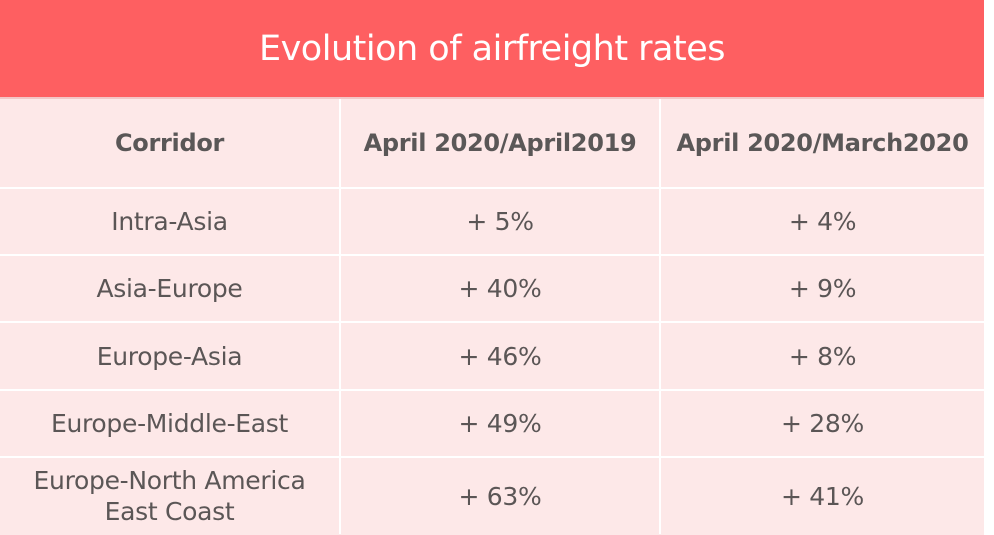 The width and height of the screenshot is (994, 535). Describe the element at coordinates (170, 495) in the screenshot. I see `corridor-cell: Europe-North America East Coast` at that location.